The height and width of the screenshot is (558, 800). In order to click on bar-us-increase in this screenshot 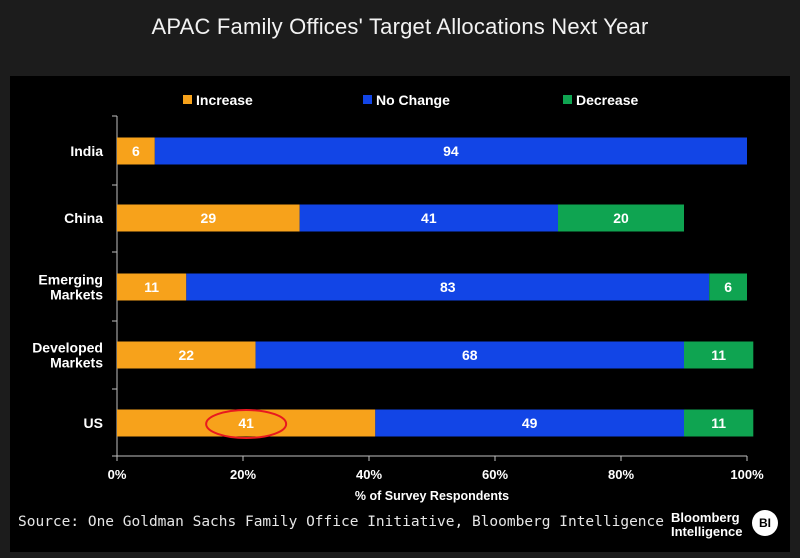, I will do `click(246, 423)`.